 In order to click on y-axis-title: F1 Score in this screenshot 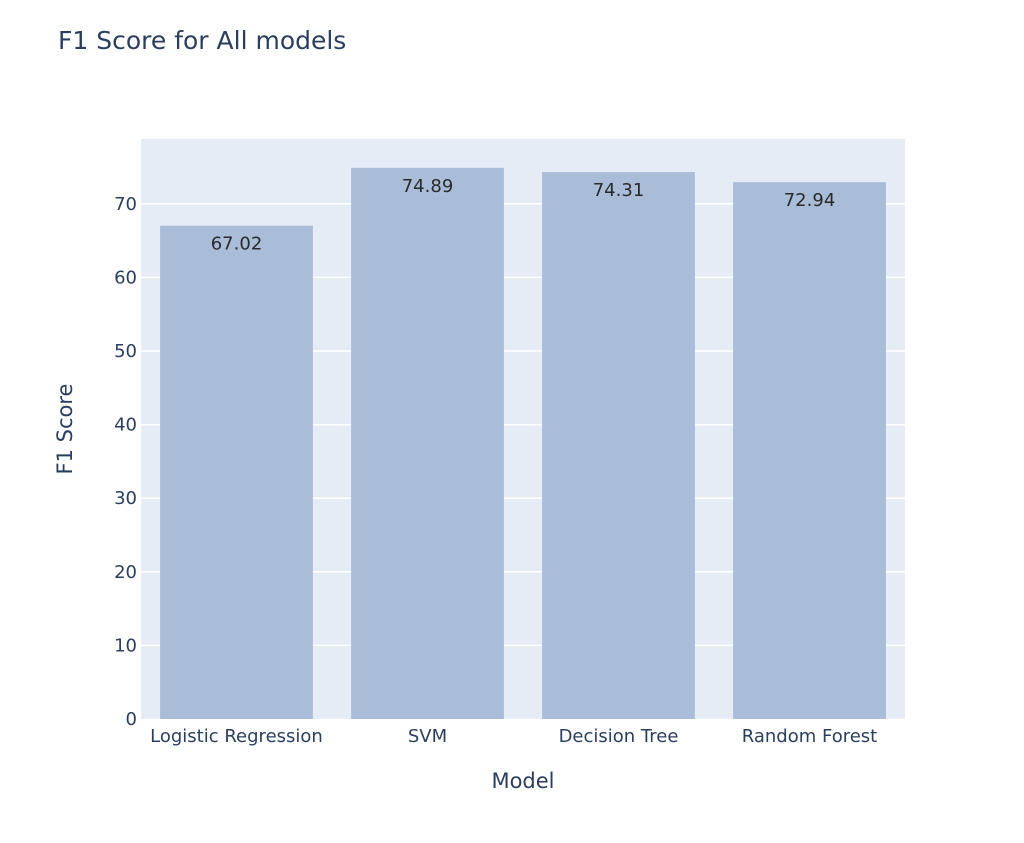, I will do `click(65, 429)`.